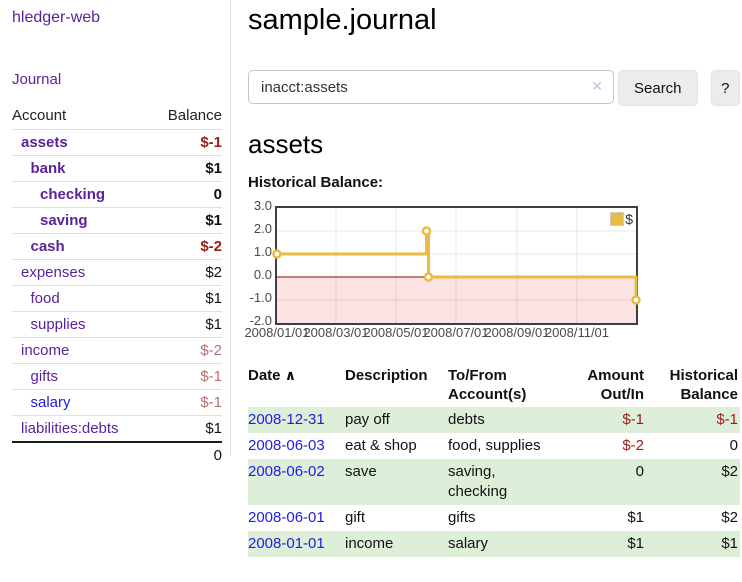  What do you see at coordinates (262, 251) in the screenshot?
I see `y-axis-tick-label: 1.0` at bounding box center [262, 251].